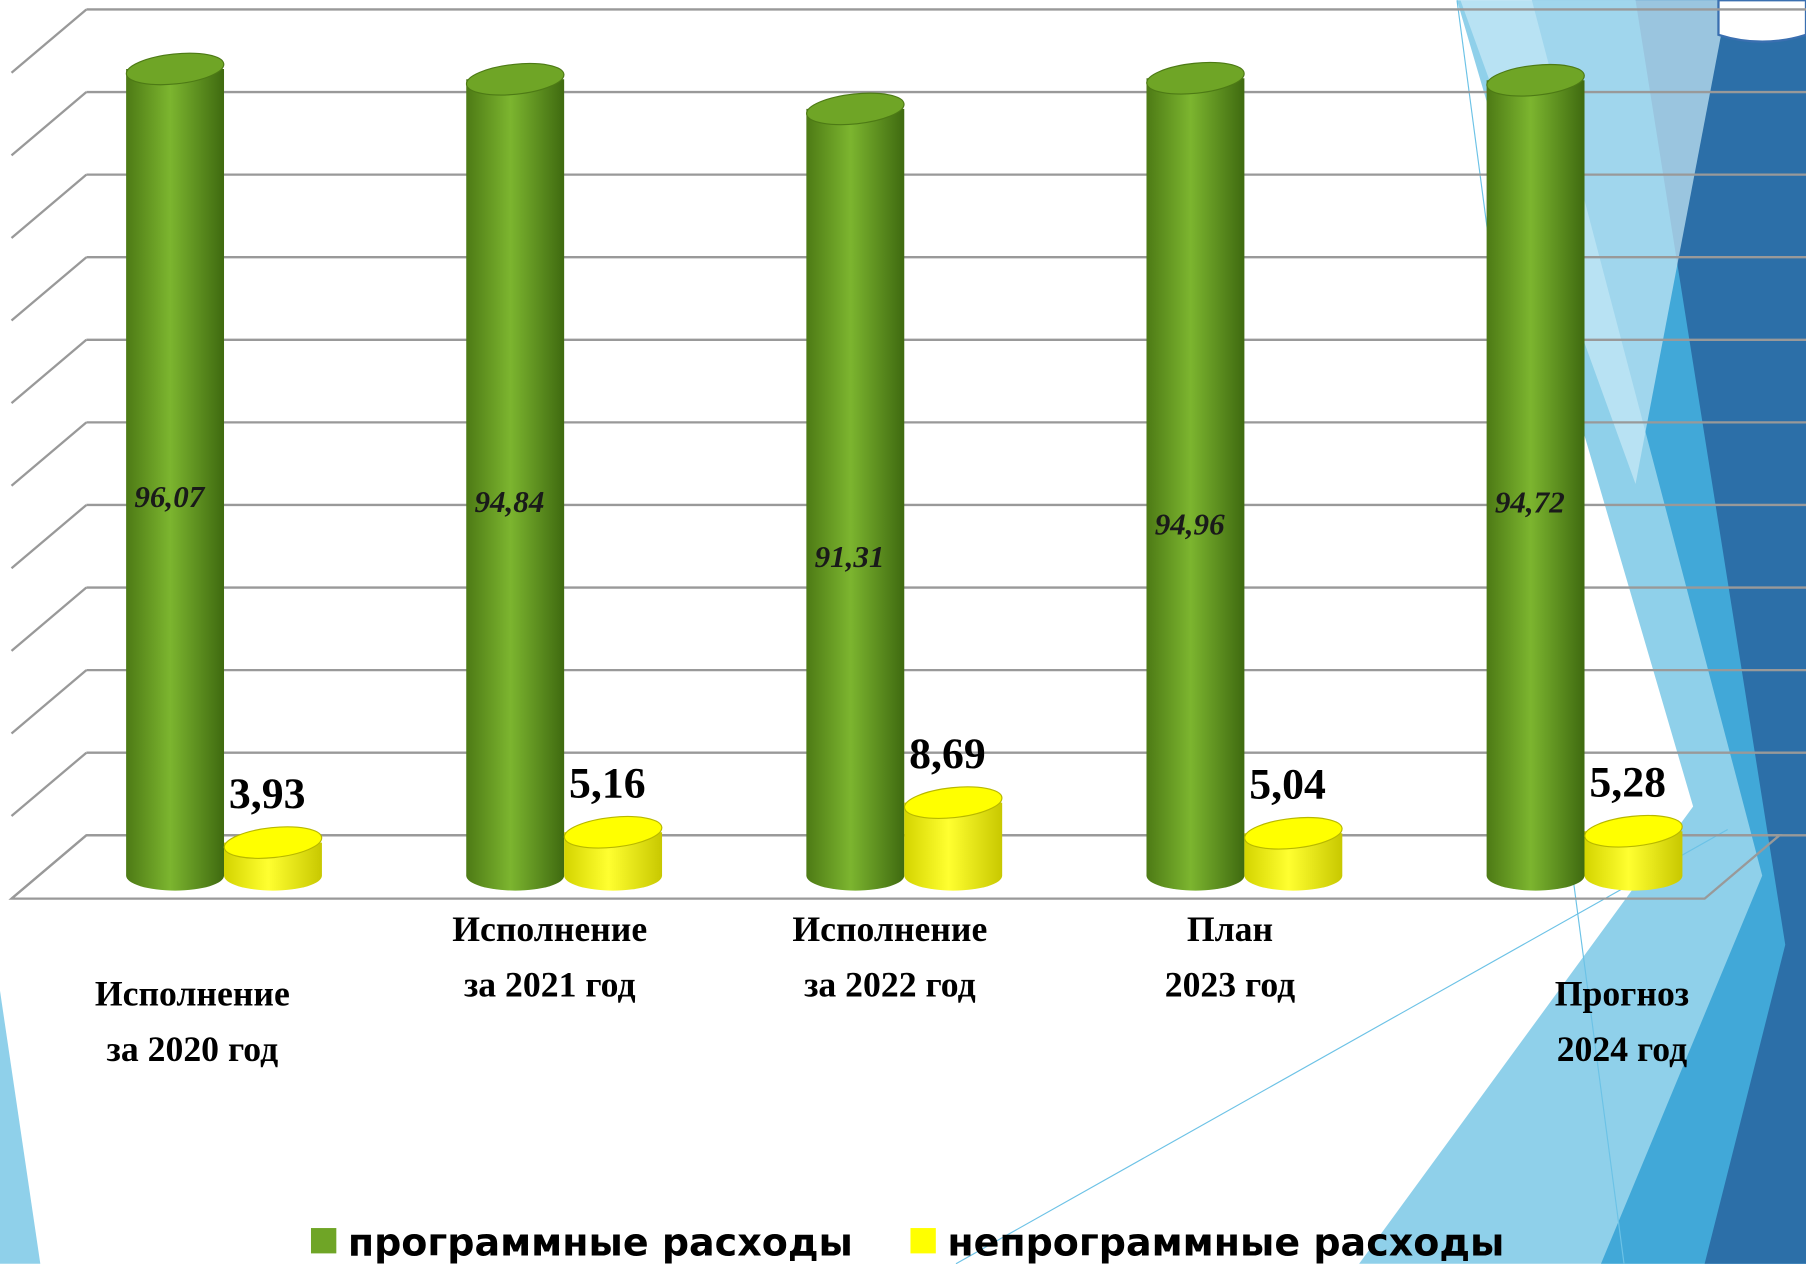 The image size is (1806, 1264). I want to click on value-label: 96,07, so click(169, 496).